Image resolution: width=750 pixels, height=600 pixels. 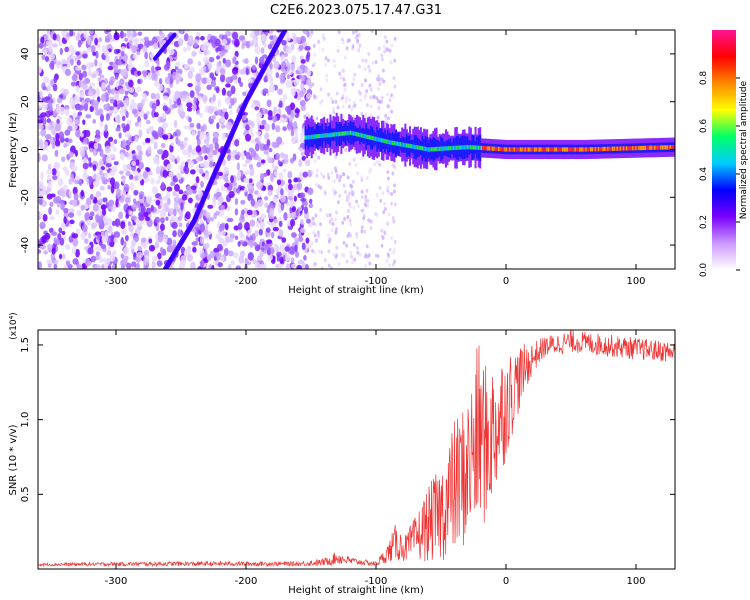 I want to click on chirp-track-core, so click(x=225, y=149).